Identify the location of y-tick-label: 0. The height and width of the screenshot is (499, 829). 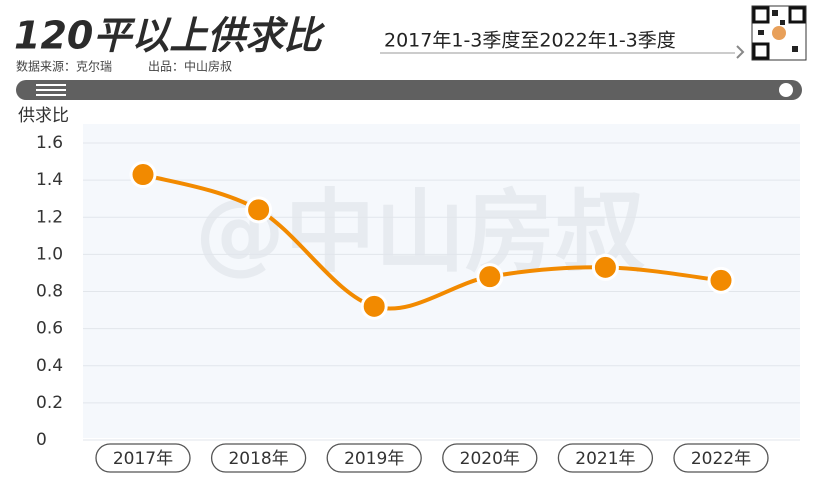
(41, 440).